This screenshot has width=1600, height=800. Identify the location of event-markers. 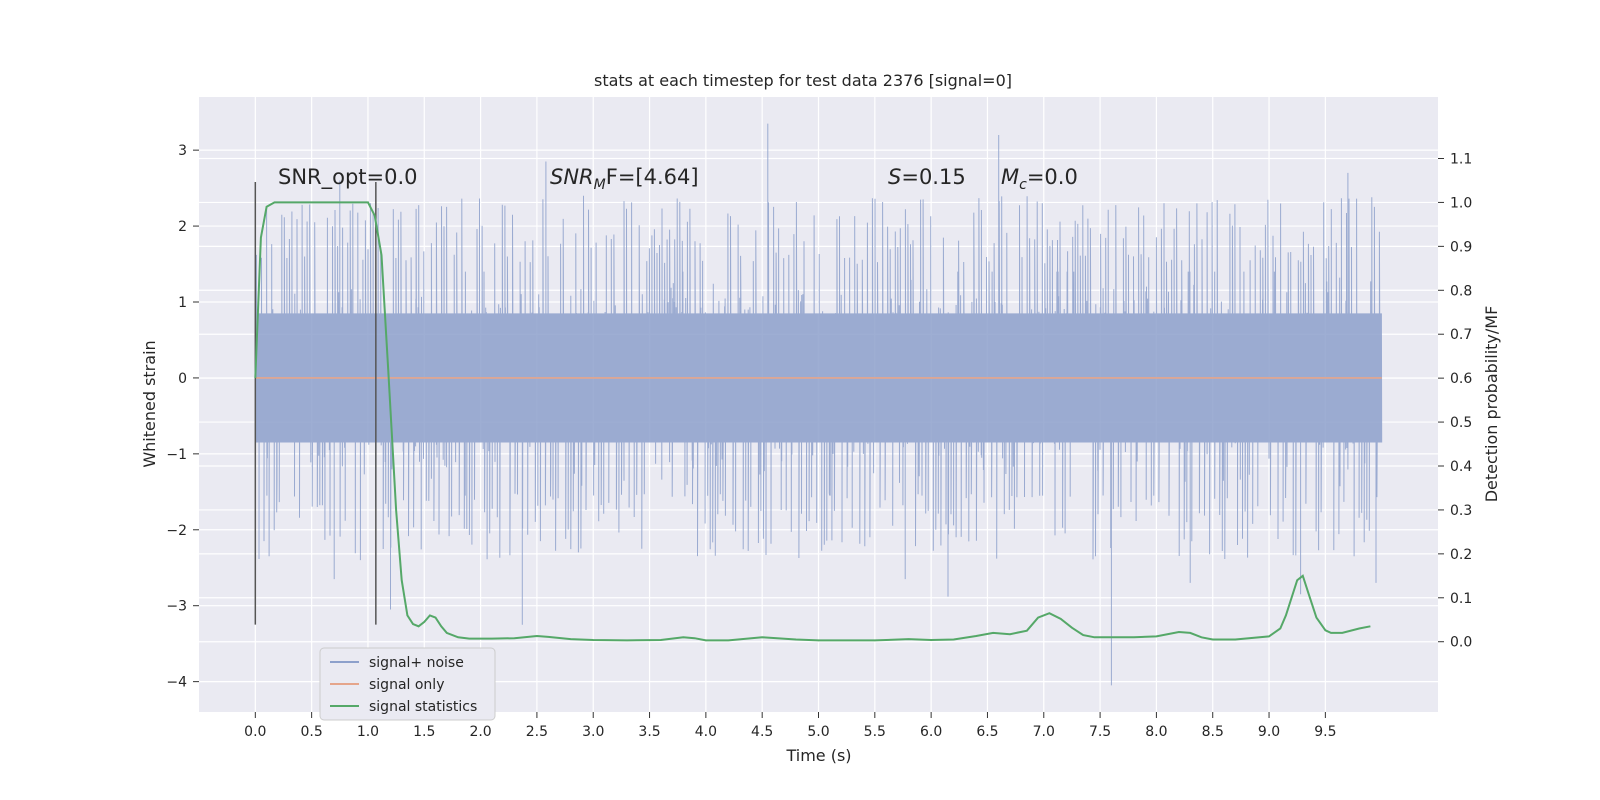
(315, 403).